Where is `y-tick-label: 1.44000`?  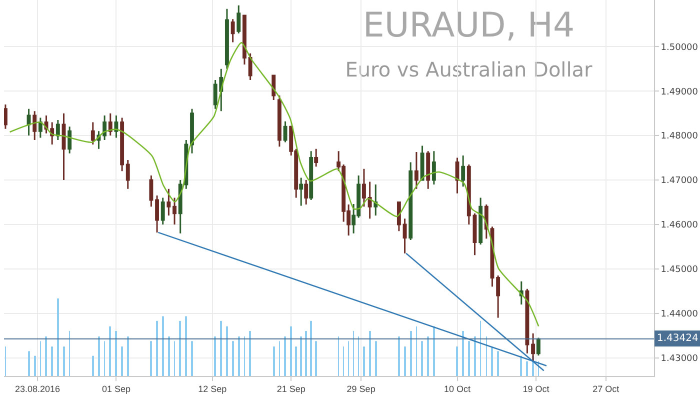 y-tick-label: 1.44000 is located at coordinates (679, 314).